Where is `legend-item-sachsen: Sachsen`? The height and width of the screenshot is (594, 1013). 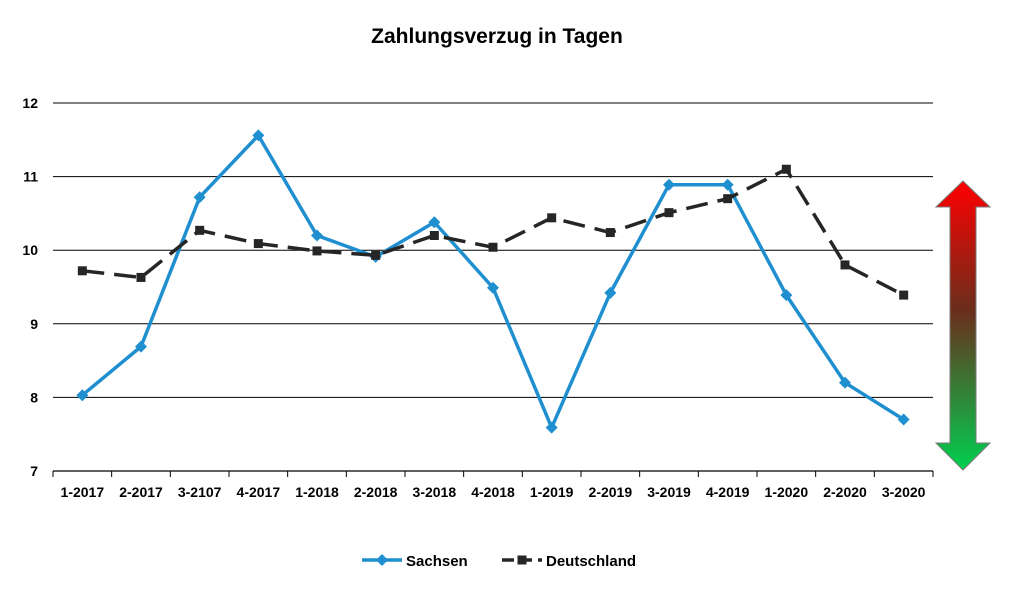 legend-item-sachsen: Sachsen is located at coordinates (415, 561).